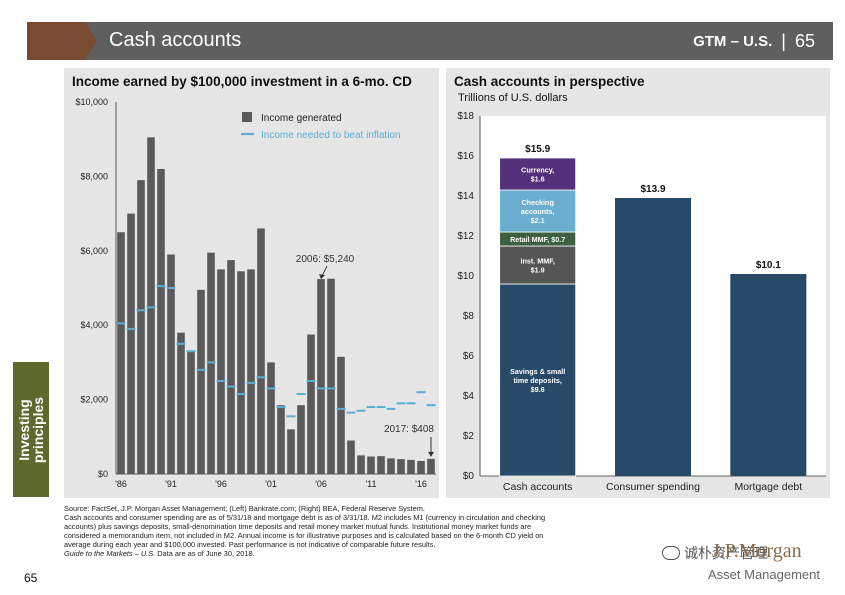  What do you see at coordinates (469, 396) in the screenshot?
I see `y-tick-label: $4` at bounding box center [469, 396].